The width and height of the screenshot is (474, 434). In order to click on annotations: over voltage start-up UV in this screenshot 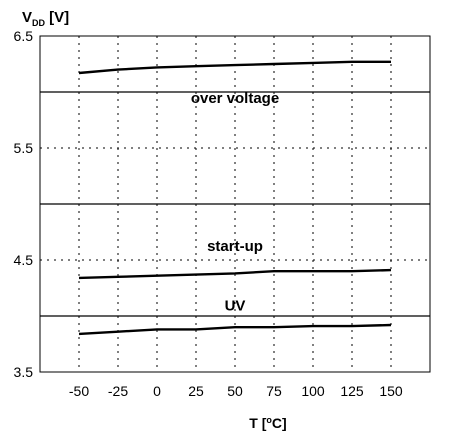, I will do `click(235, 202)`.